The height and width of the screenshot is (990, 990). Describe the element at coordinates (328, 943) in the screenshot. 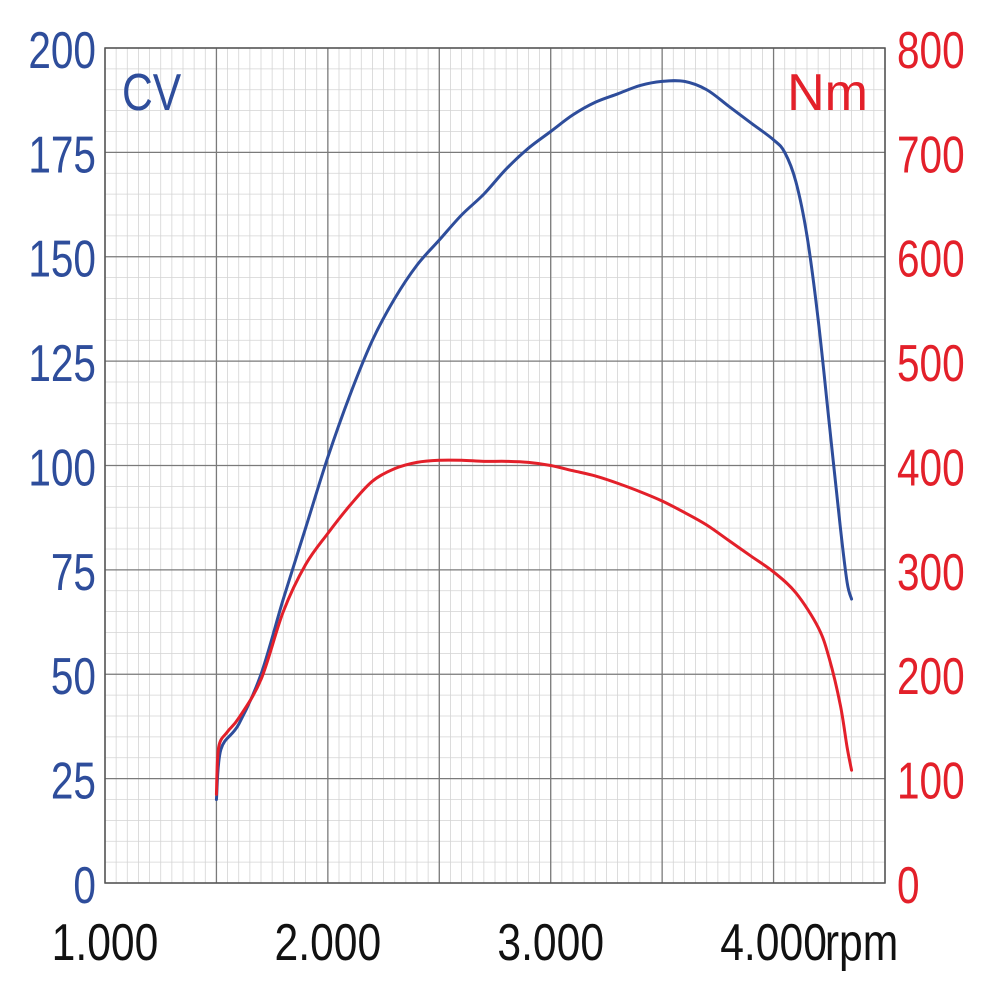

I see `x-axis-tick-label: 2.000` at that location.